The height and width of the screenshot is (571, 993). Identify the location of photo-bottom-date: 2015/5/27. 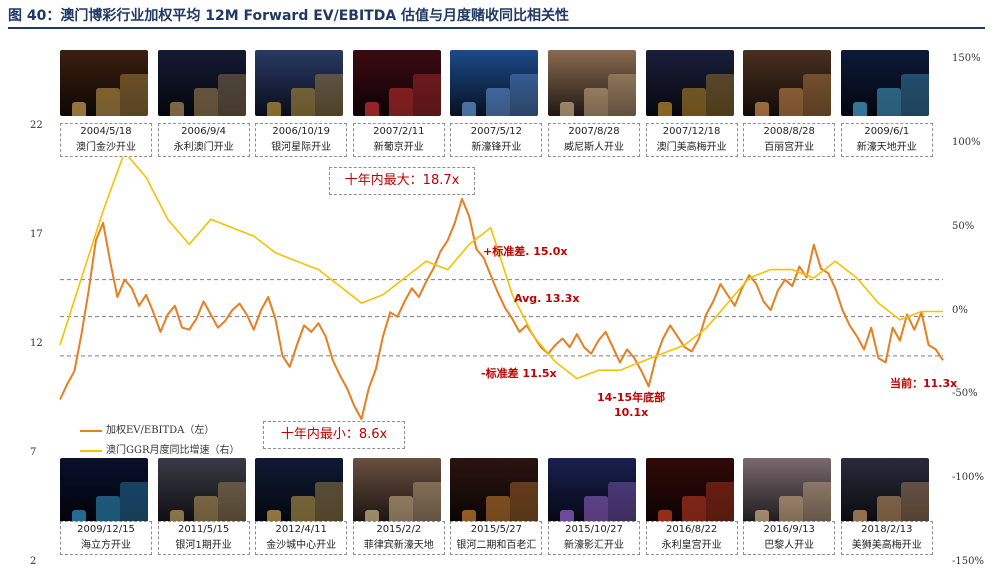
(496, 529).